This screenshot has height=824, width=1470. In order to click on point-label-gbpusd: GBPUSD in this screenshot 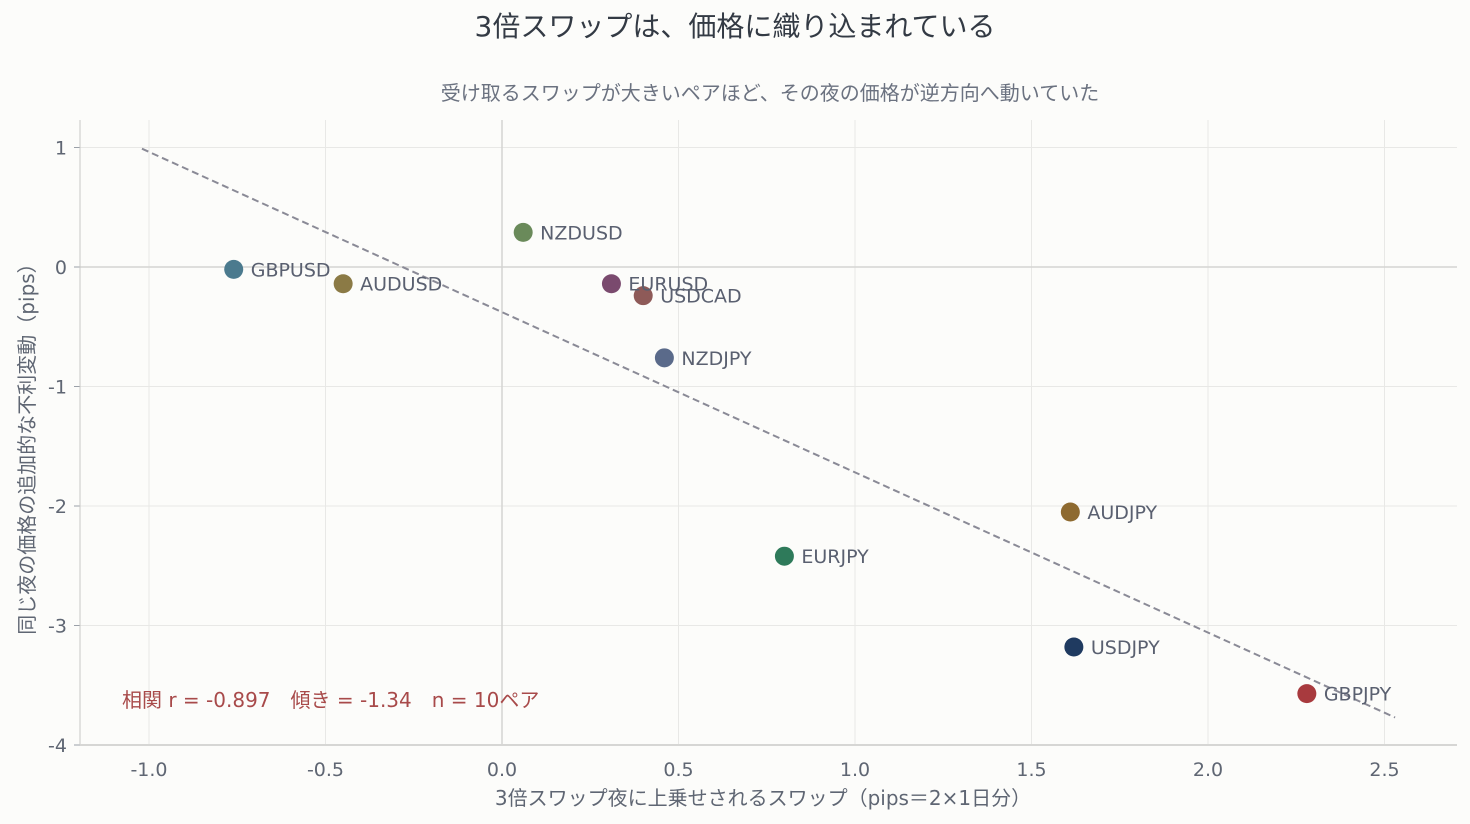, I will do `click(291, 270)`.